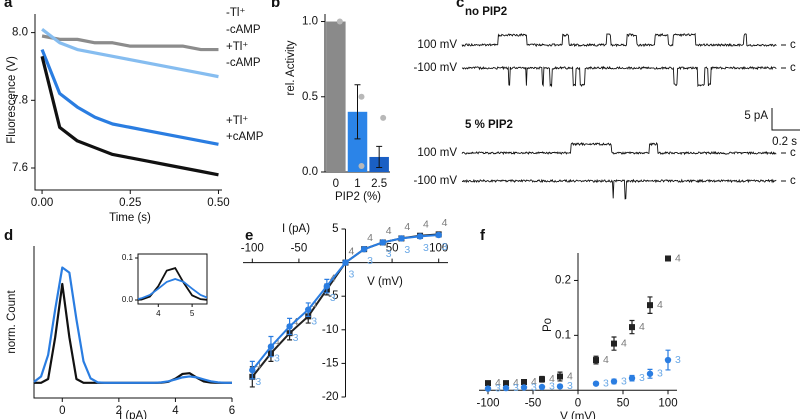  Describe the element at coordinates (243, 63) in the screenshot. I see `trace-label: -cAMP` at that location.